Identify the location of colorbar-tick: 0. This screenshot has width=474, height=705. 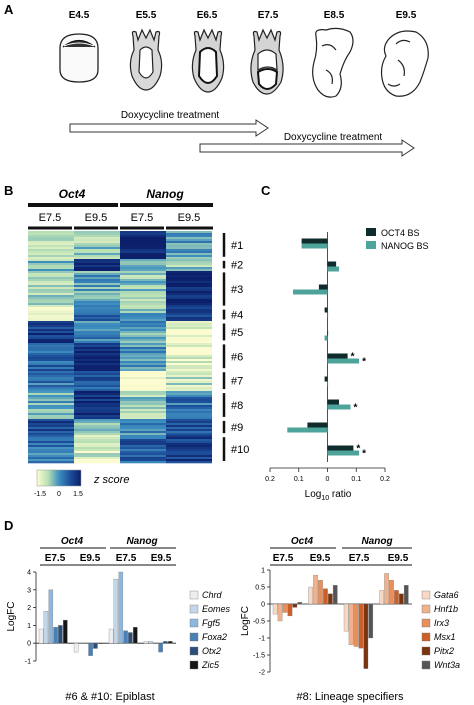
(59, 494).